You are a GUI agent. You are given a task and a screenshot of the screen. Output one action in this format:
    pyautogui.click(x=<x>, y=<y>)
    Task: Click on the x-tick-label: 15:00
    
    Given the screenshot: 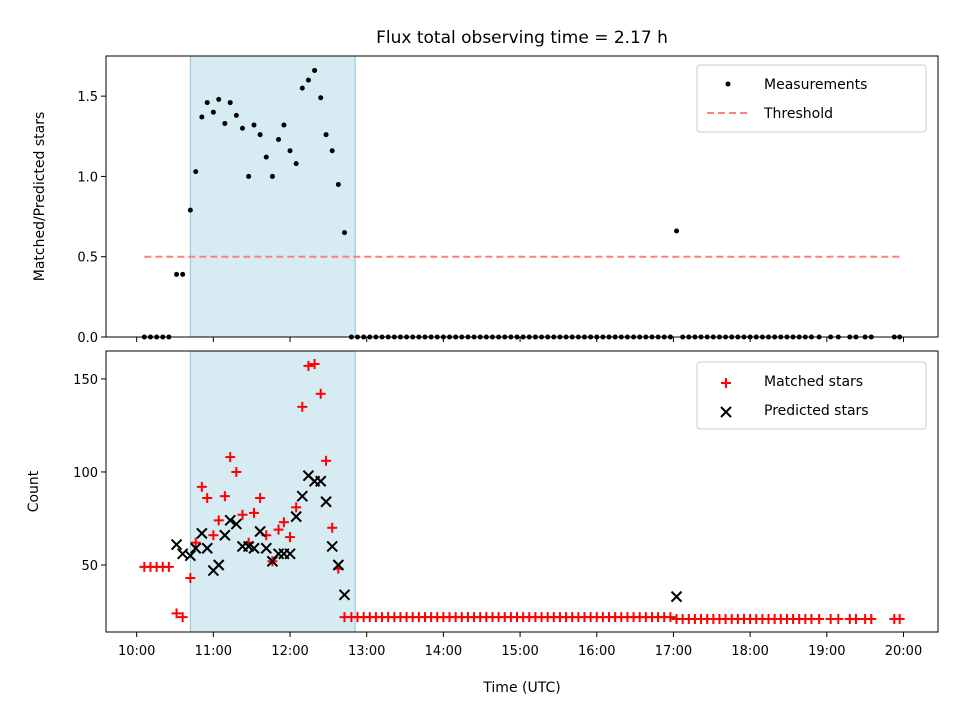 What is the action you would take?
    pyautogui.click(x=519, y=651)
    